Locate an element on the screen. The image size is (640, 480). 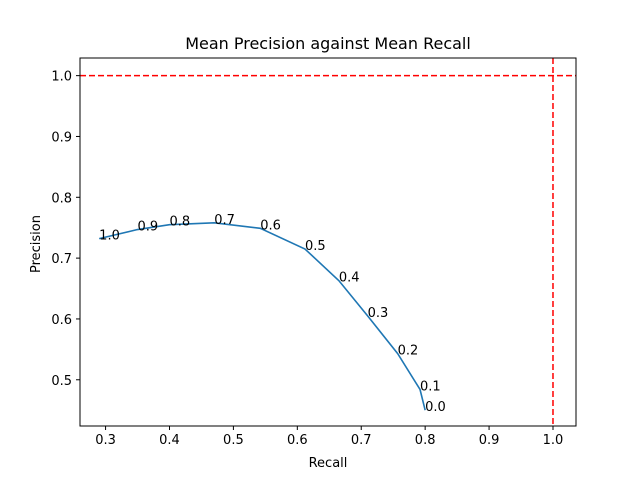
threshold-label: 0.3 is located at coordinates (378, 313).